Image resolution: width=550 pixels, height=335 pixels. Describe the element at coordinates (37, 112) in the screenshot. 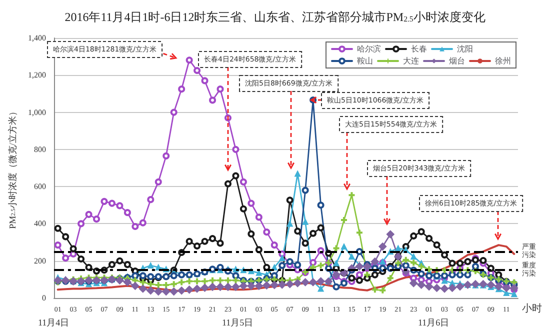

I see `y-tick-label: 1,000` at that location.